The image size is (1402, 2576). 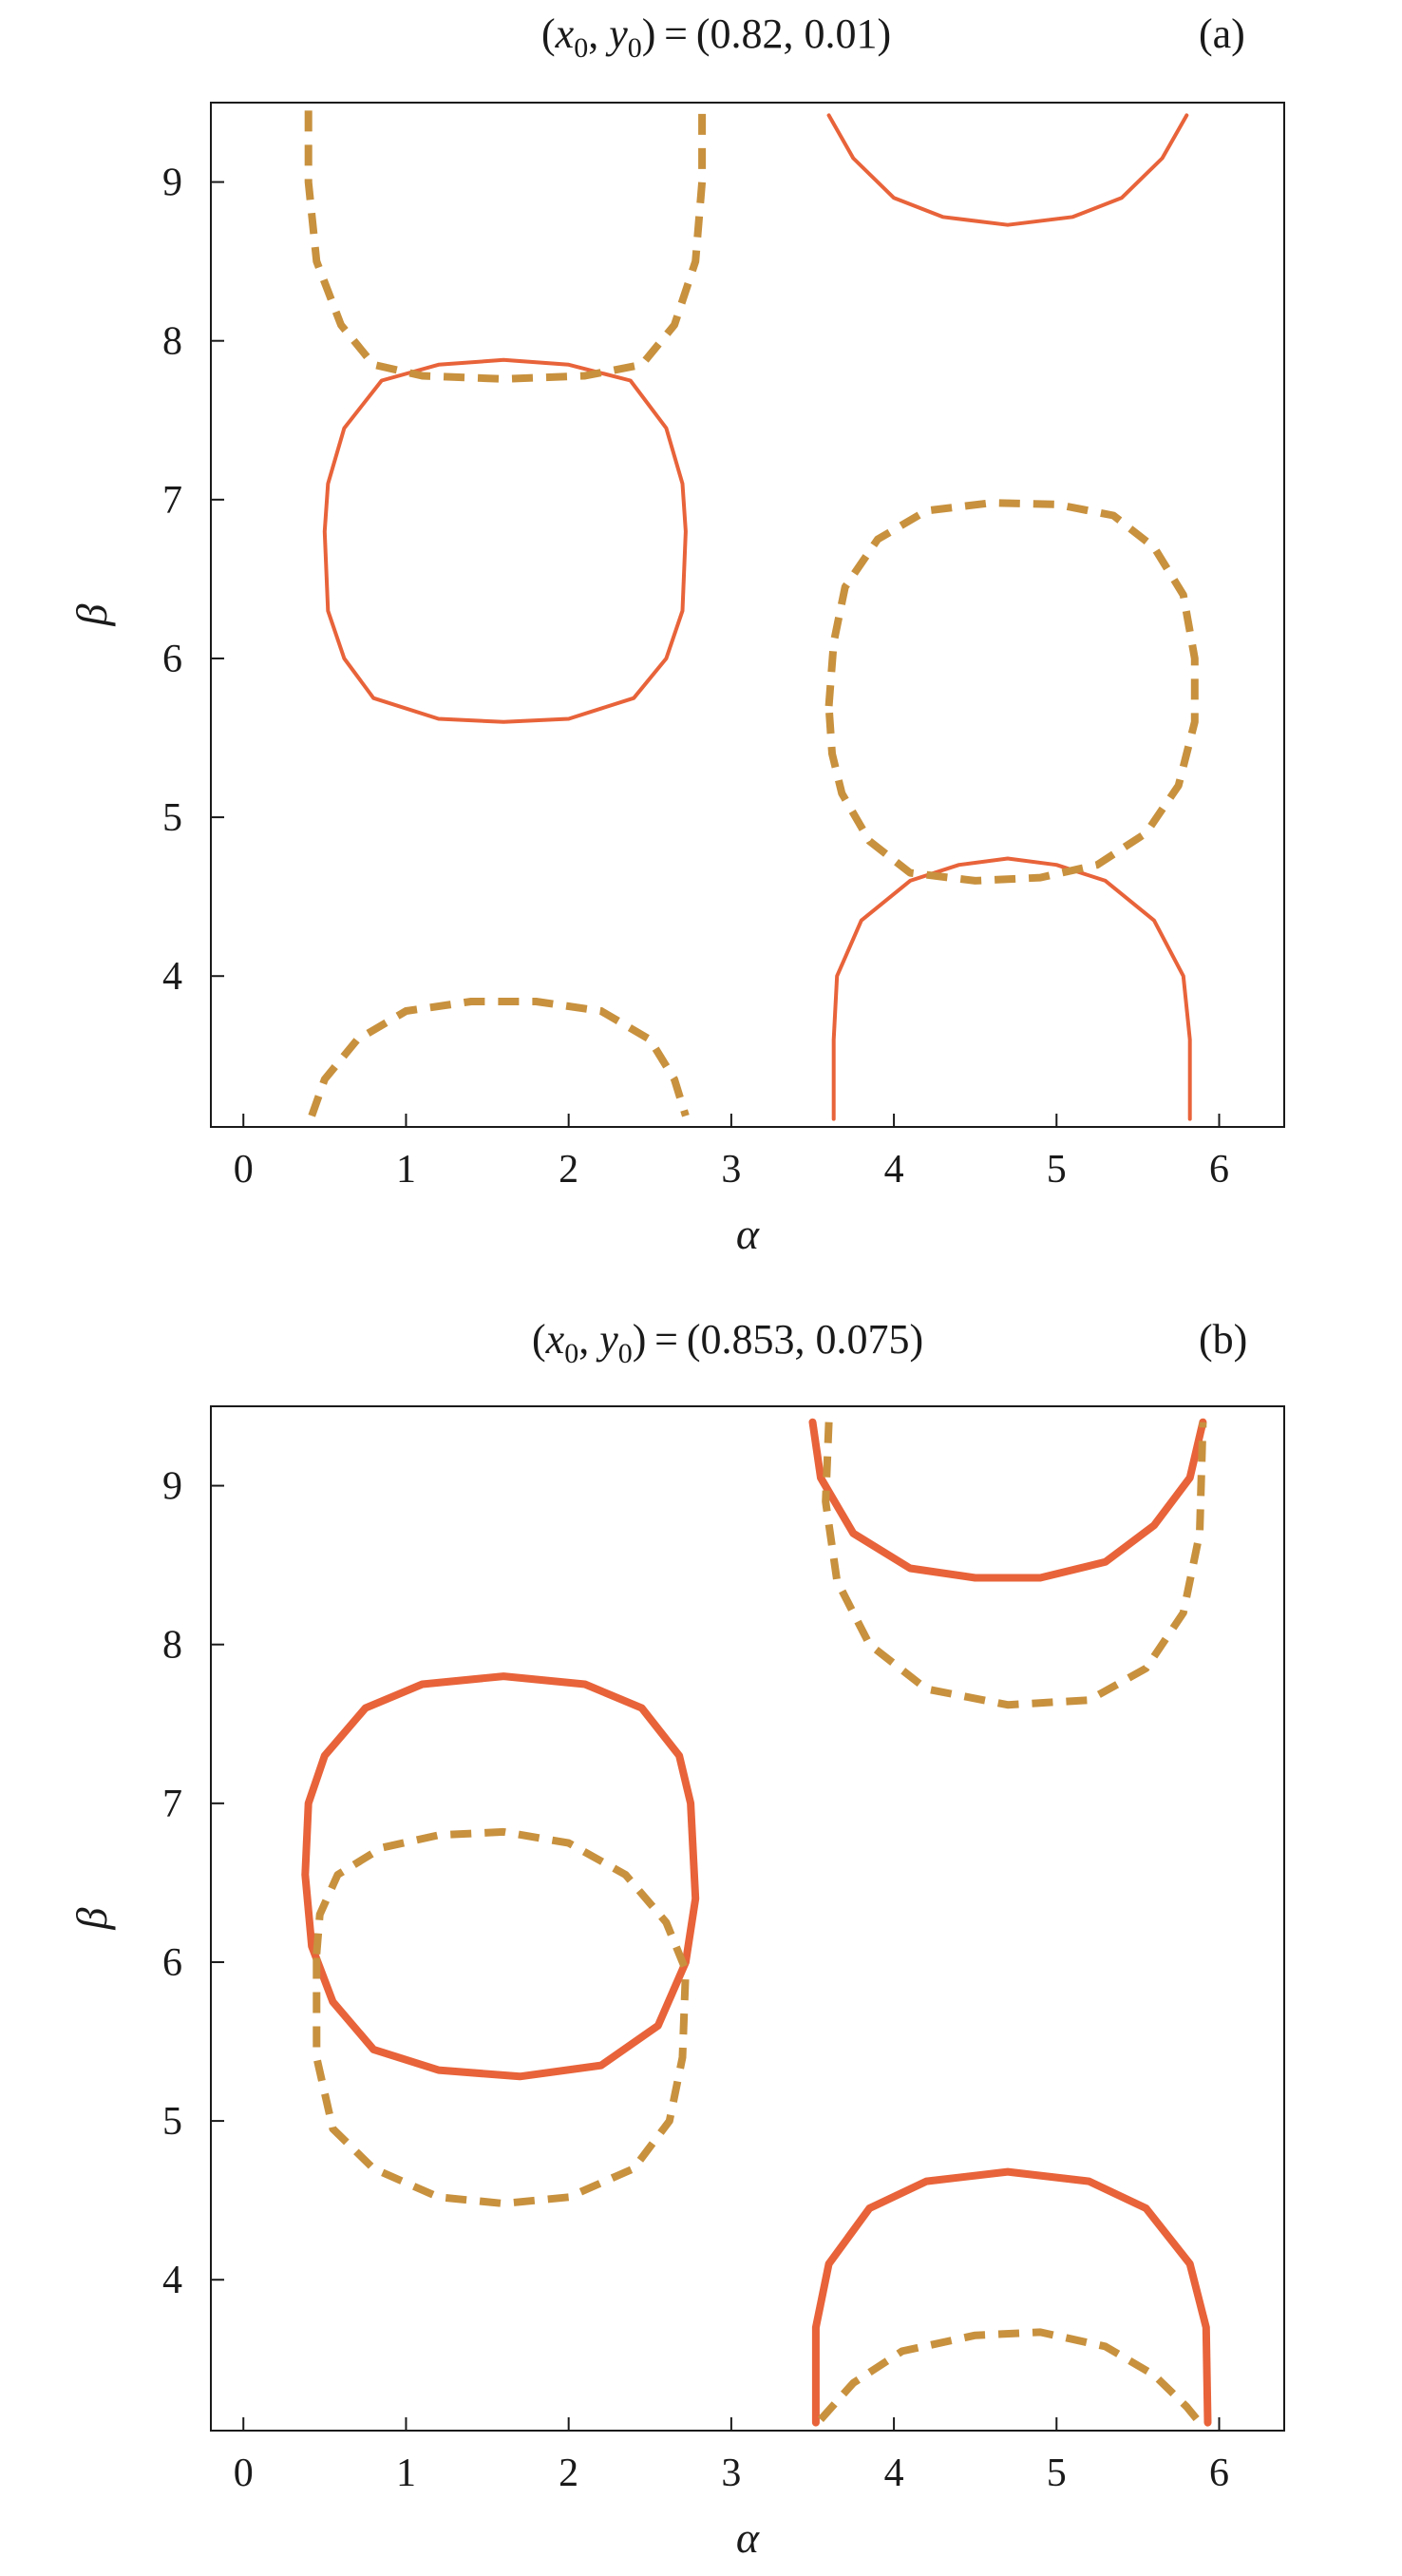 What do you see at coordinates (727, 1342) in the screenshot?
I see `chart-title: (x0, y0) = (0.853, 0.075)` at bounding box center [727, 1342].